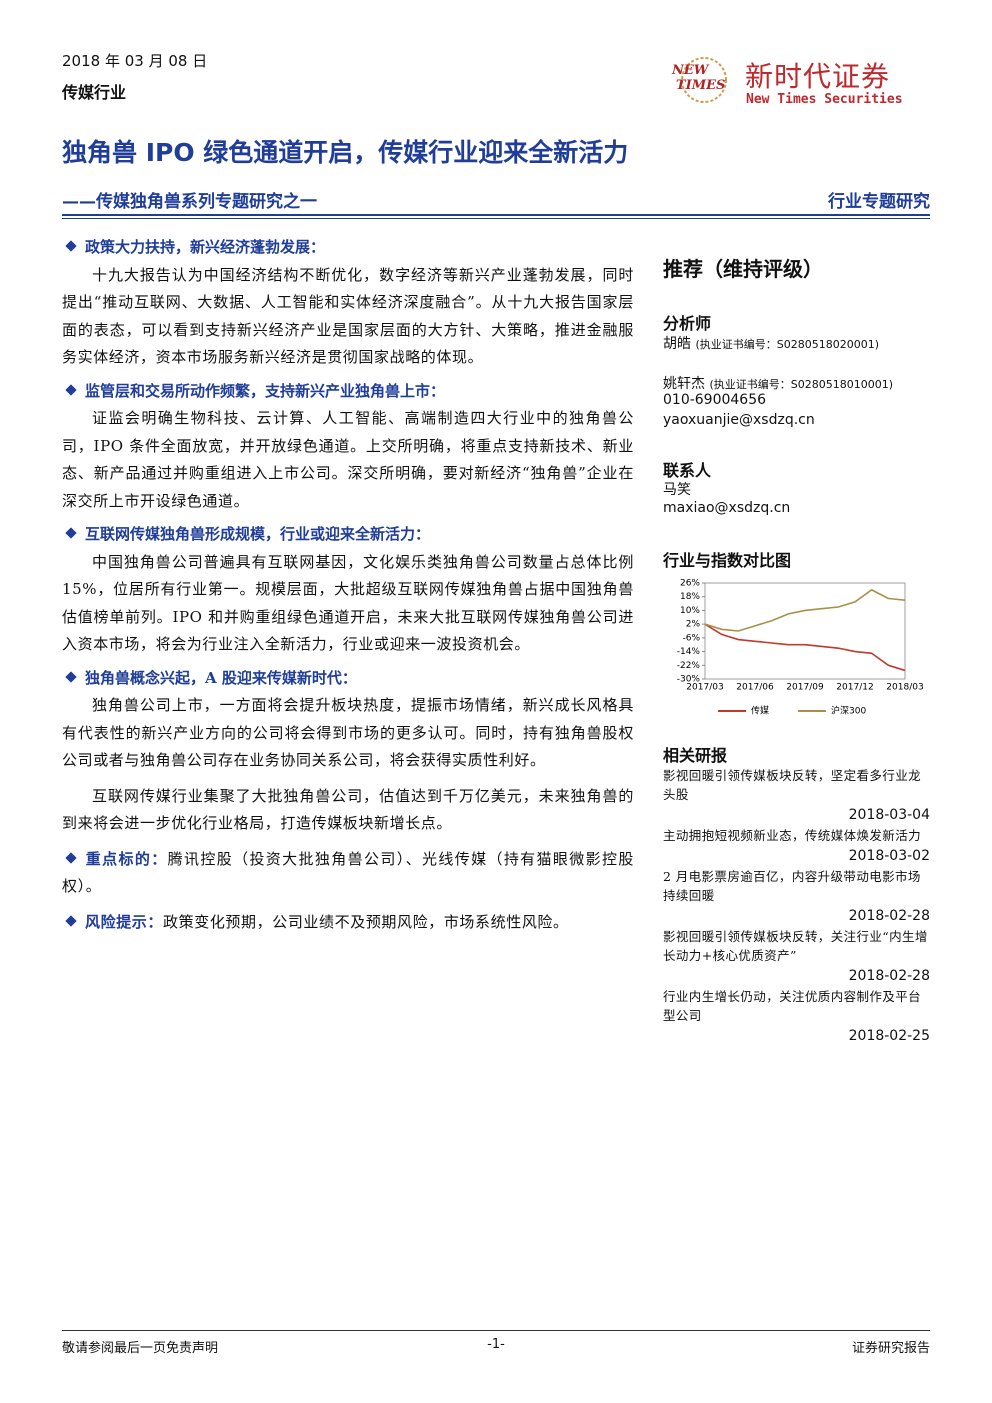  Describe the element at coordinates (715, 400) in the screenshot. I see `analyst-phone: 010-69004656` at that location.